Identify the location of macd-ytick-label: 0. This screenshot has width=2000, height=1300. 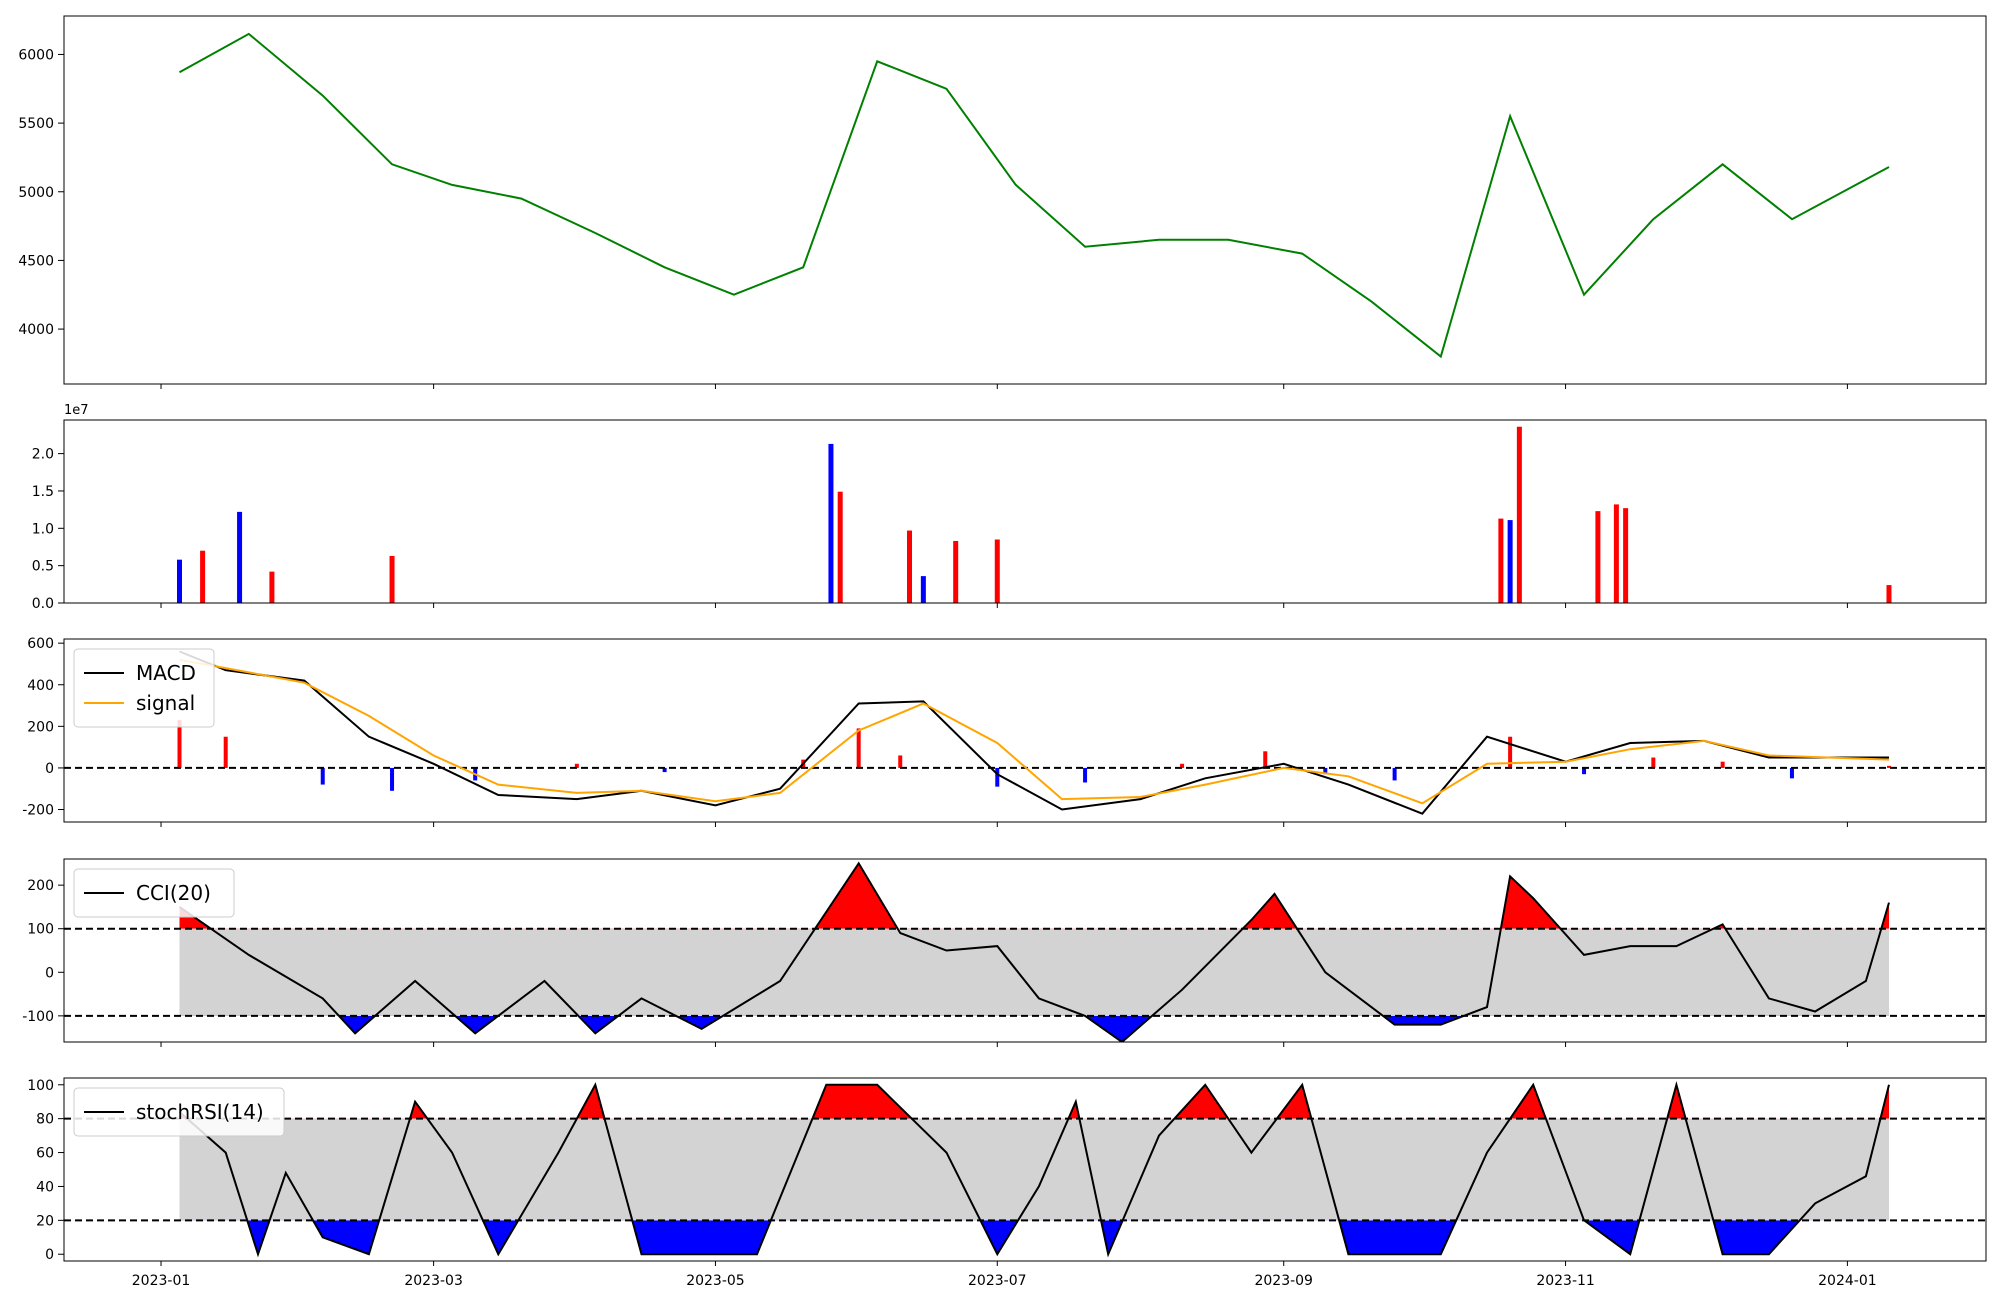
(49, 769).